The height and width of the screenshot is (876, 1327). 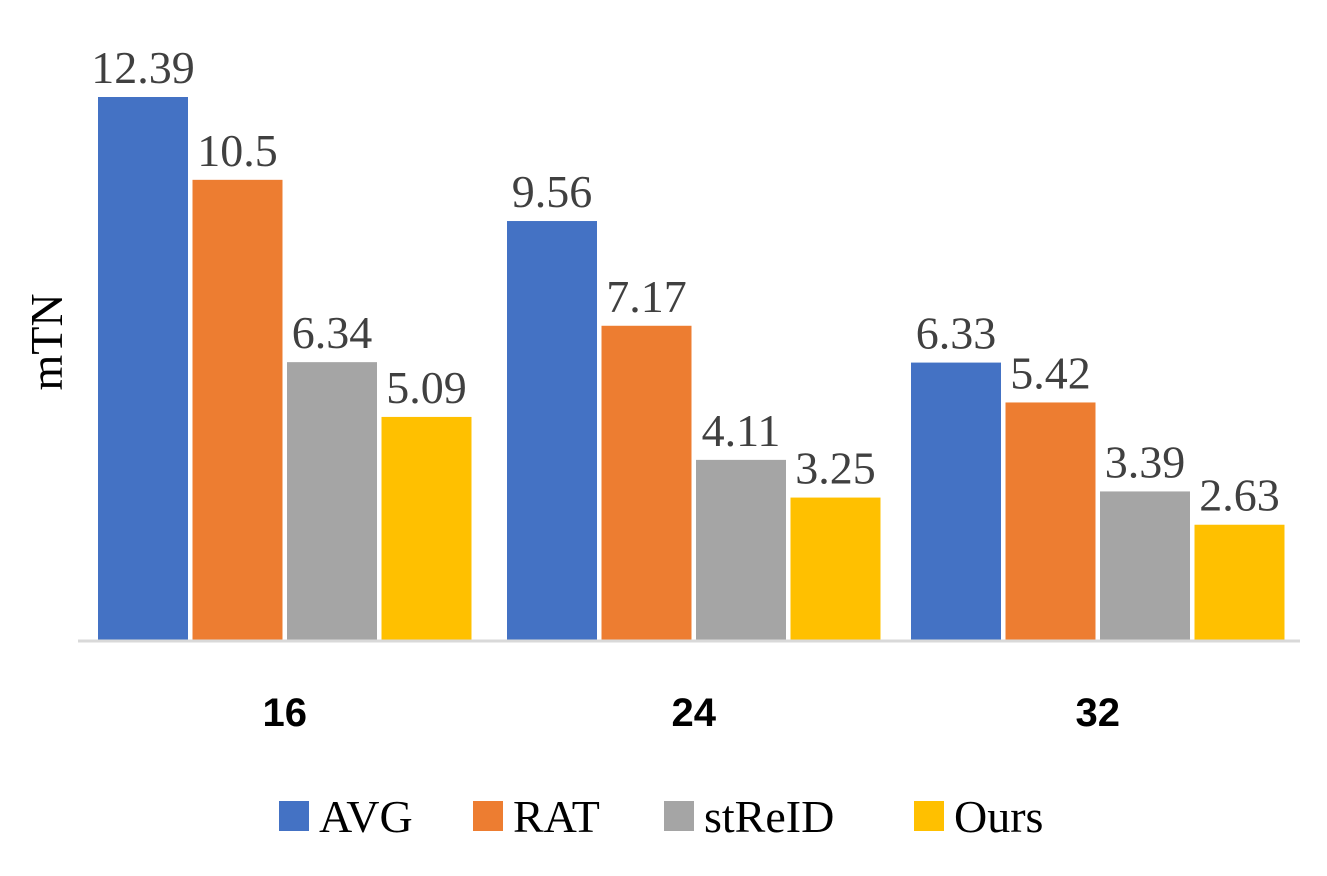 I want to click on legend-swatch-rat, so click(x=488, y=816).